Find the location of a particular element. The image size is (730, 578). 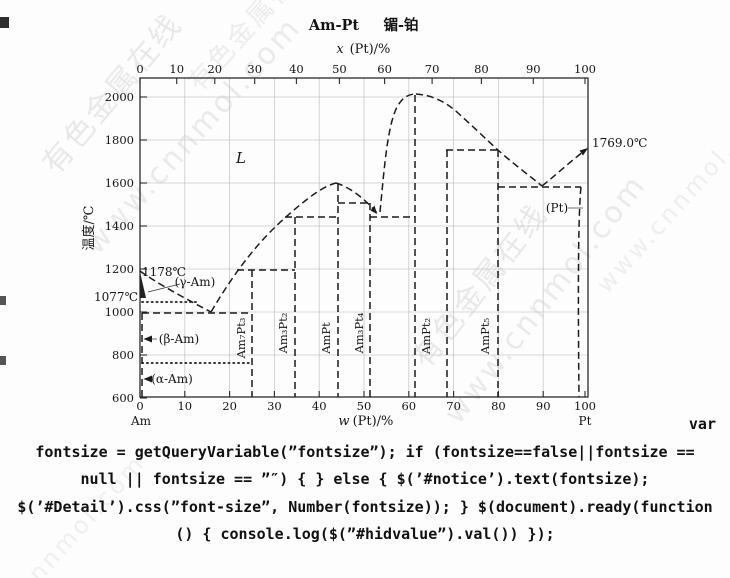

tick-label-left: 1800 is located at coordinates (119, 140).